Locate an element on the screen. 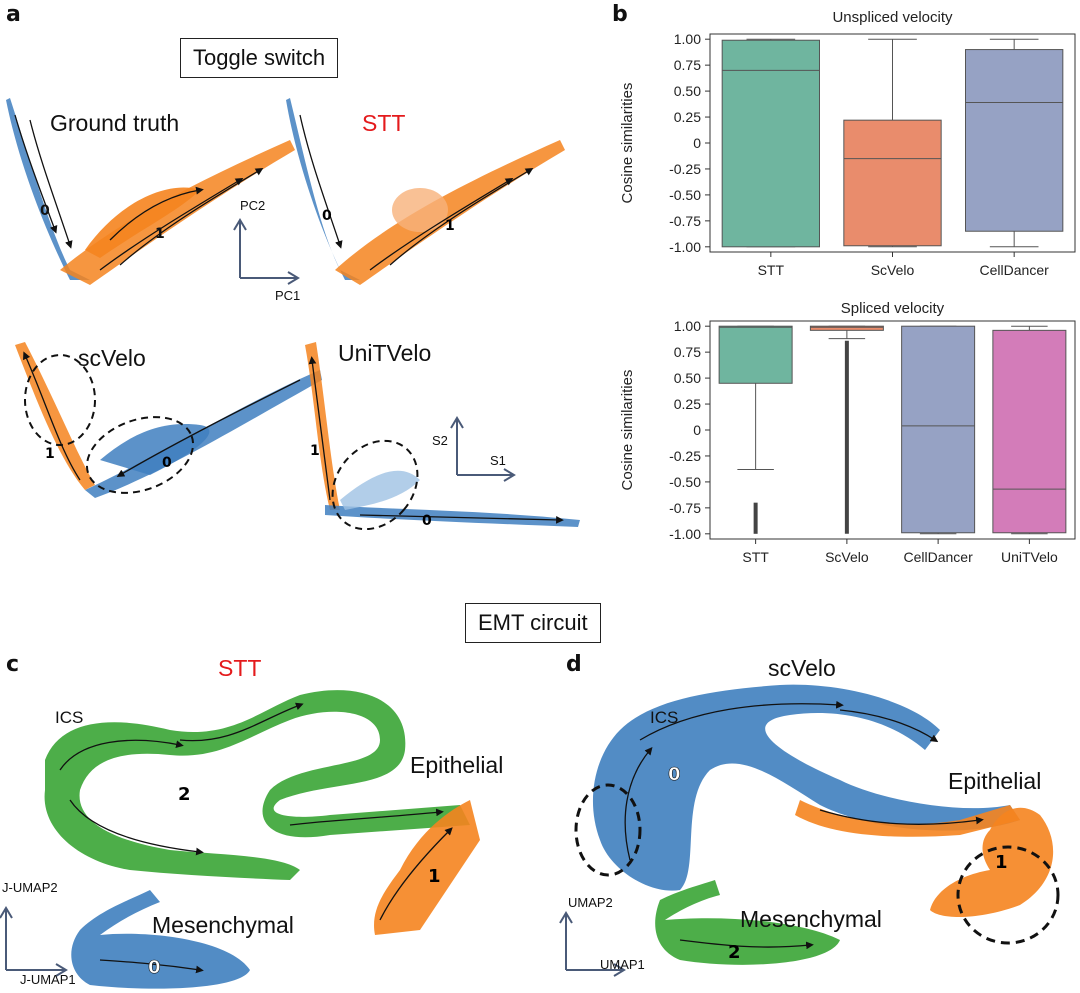 This screenshot has height=993, width=1080. c-label-epithelial: Epithelial is located at coordinates (457, 765).